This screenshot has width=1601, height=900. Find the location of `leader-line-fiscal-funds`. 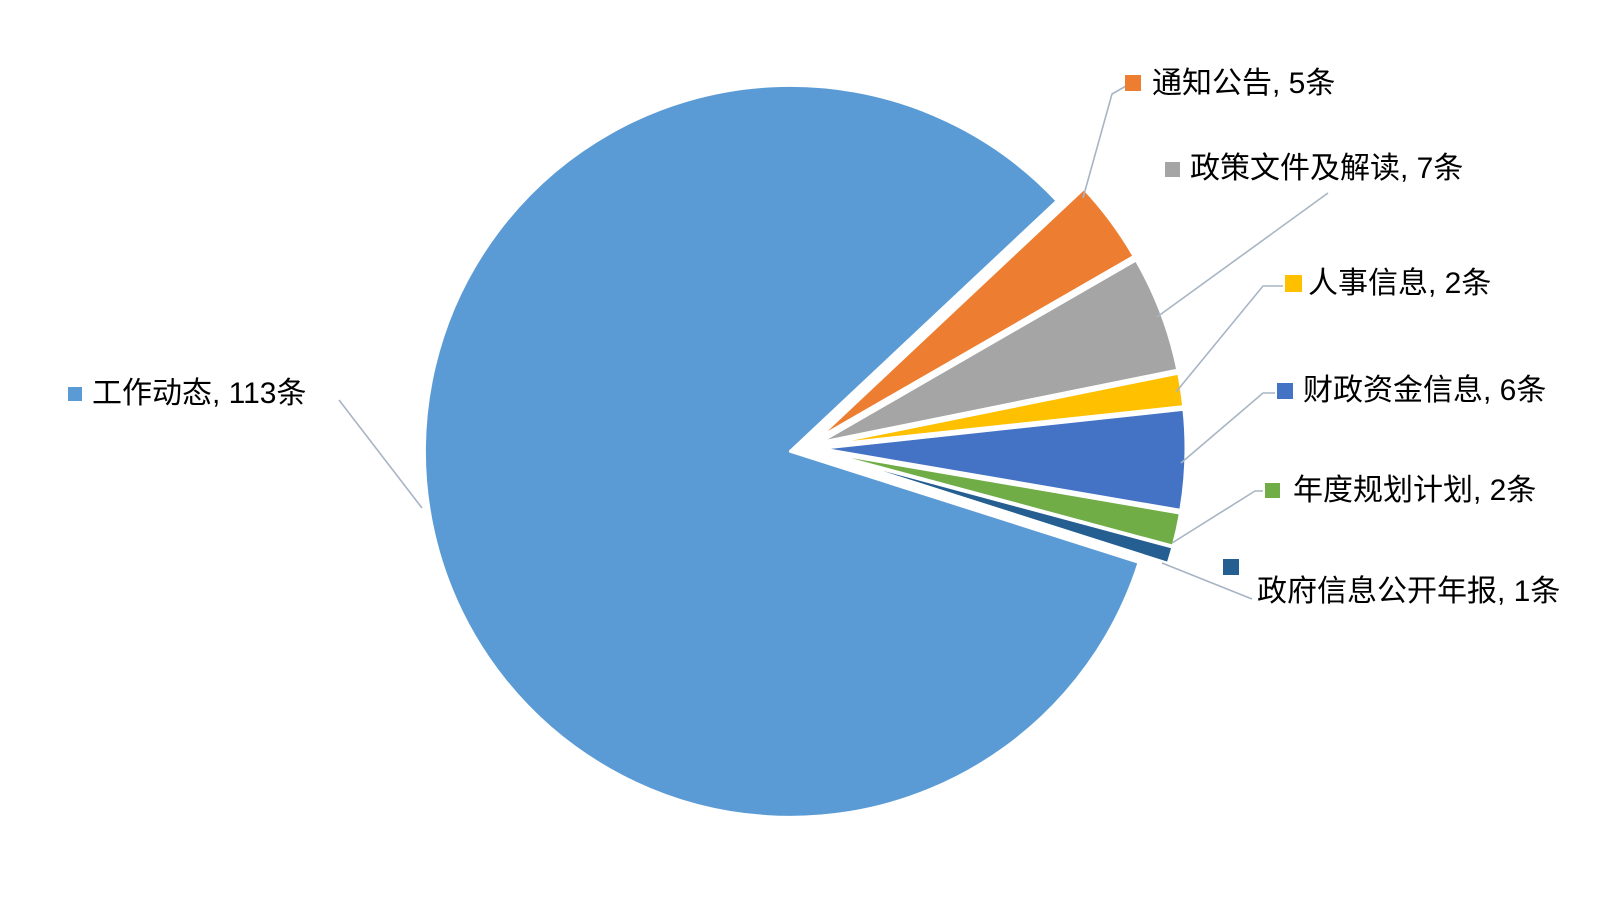

leader-line-fiscal-funds is located at coordinates (1227, 428).